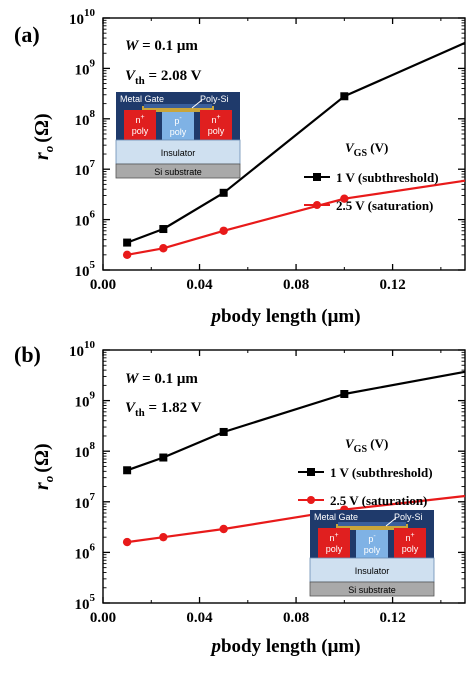 This screenshot has width=474, height=673. What do you see at coordinates (291, 316) in the screenshot?
I see `panel-a-xlabel-rest: body length (μm)` at bounding box center [291, 316].